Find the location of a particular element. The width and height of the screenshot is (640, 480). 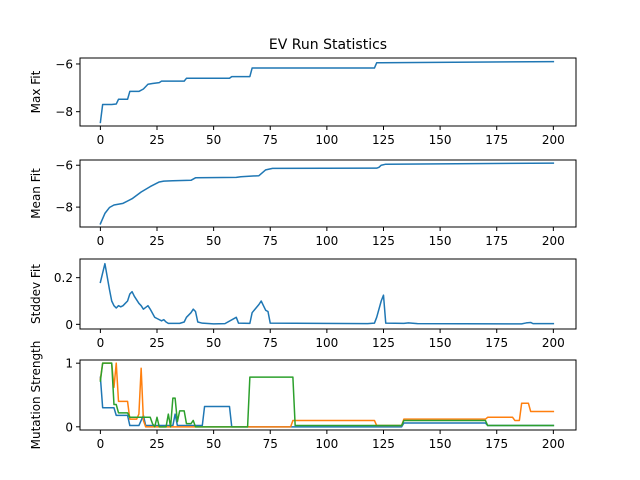

y-axis-label: Max Fit is located at coordinates (36, 91).